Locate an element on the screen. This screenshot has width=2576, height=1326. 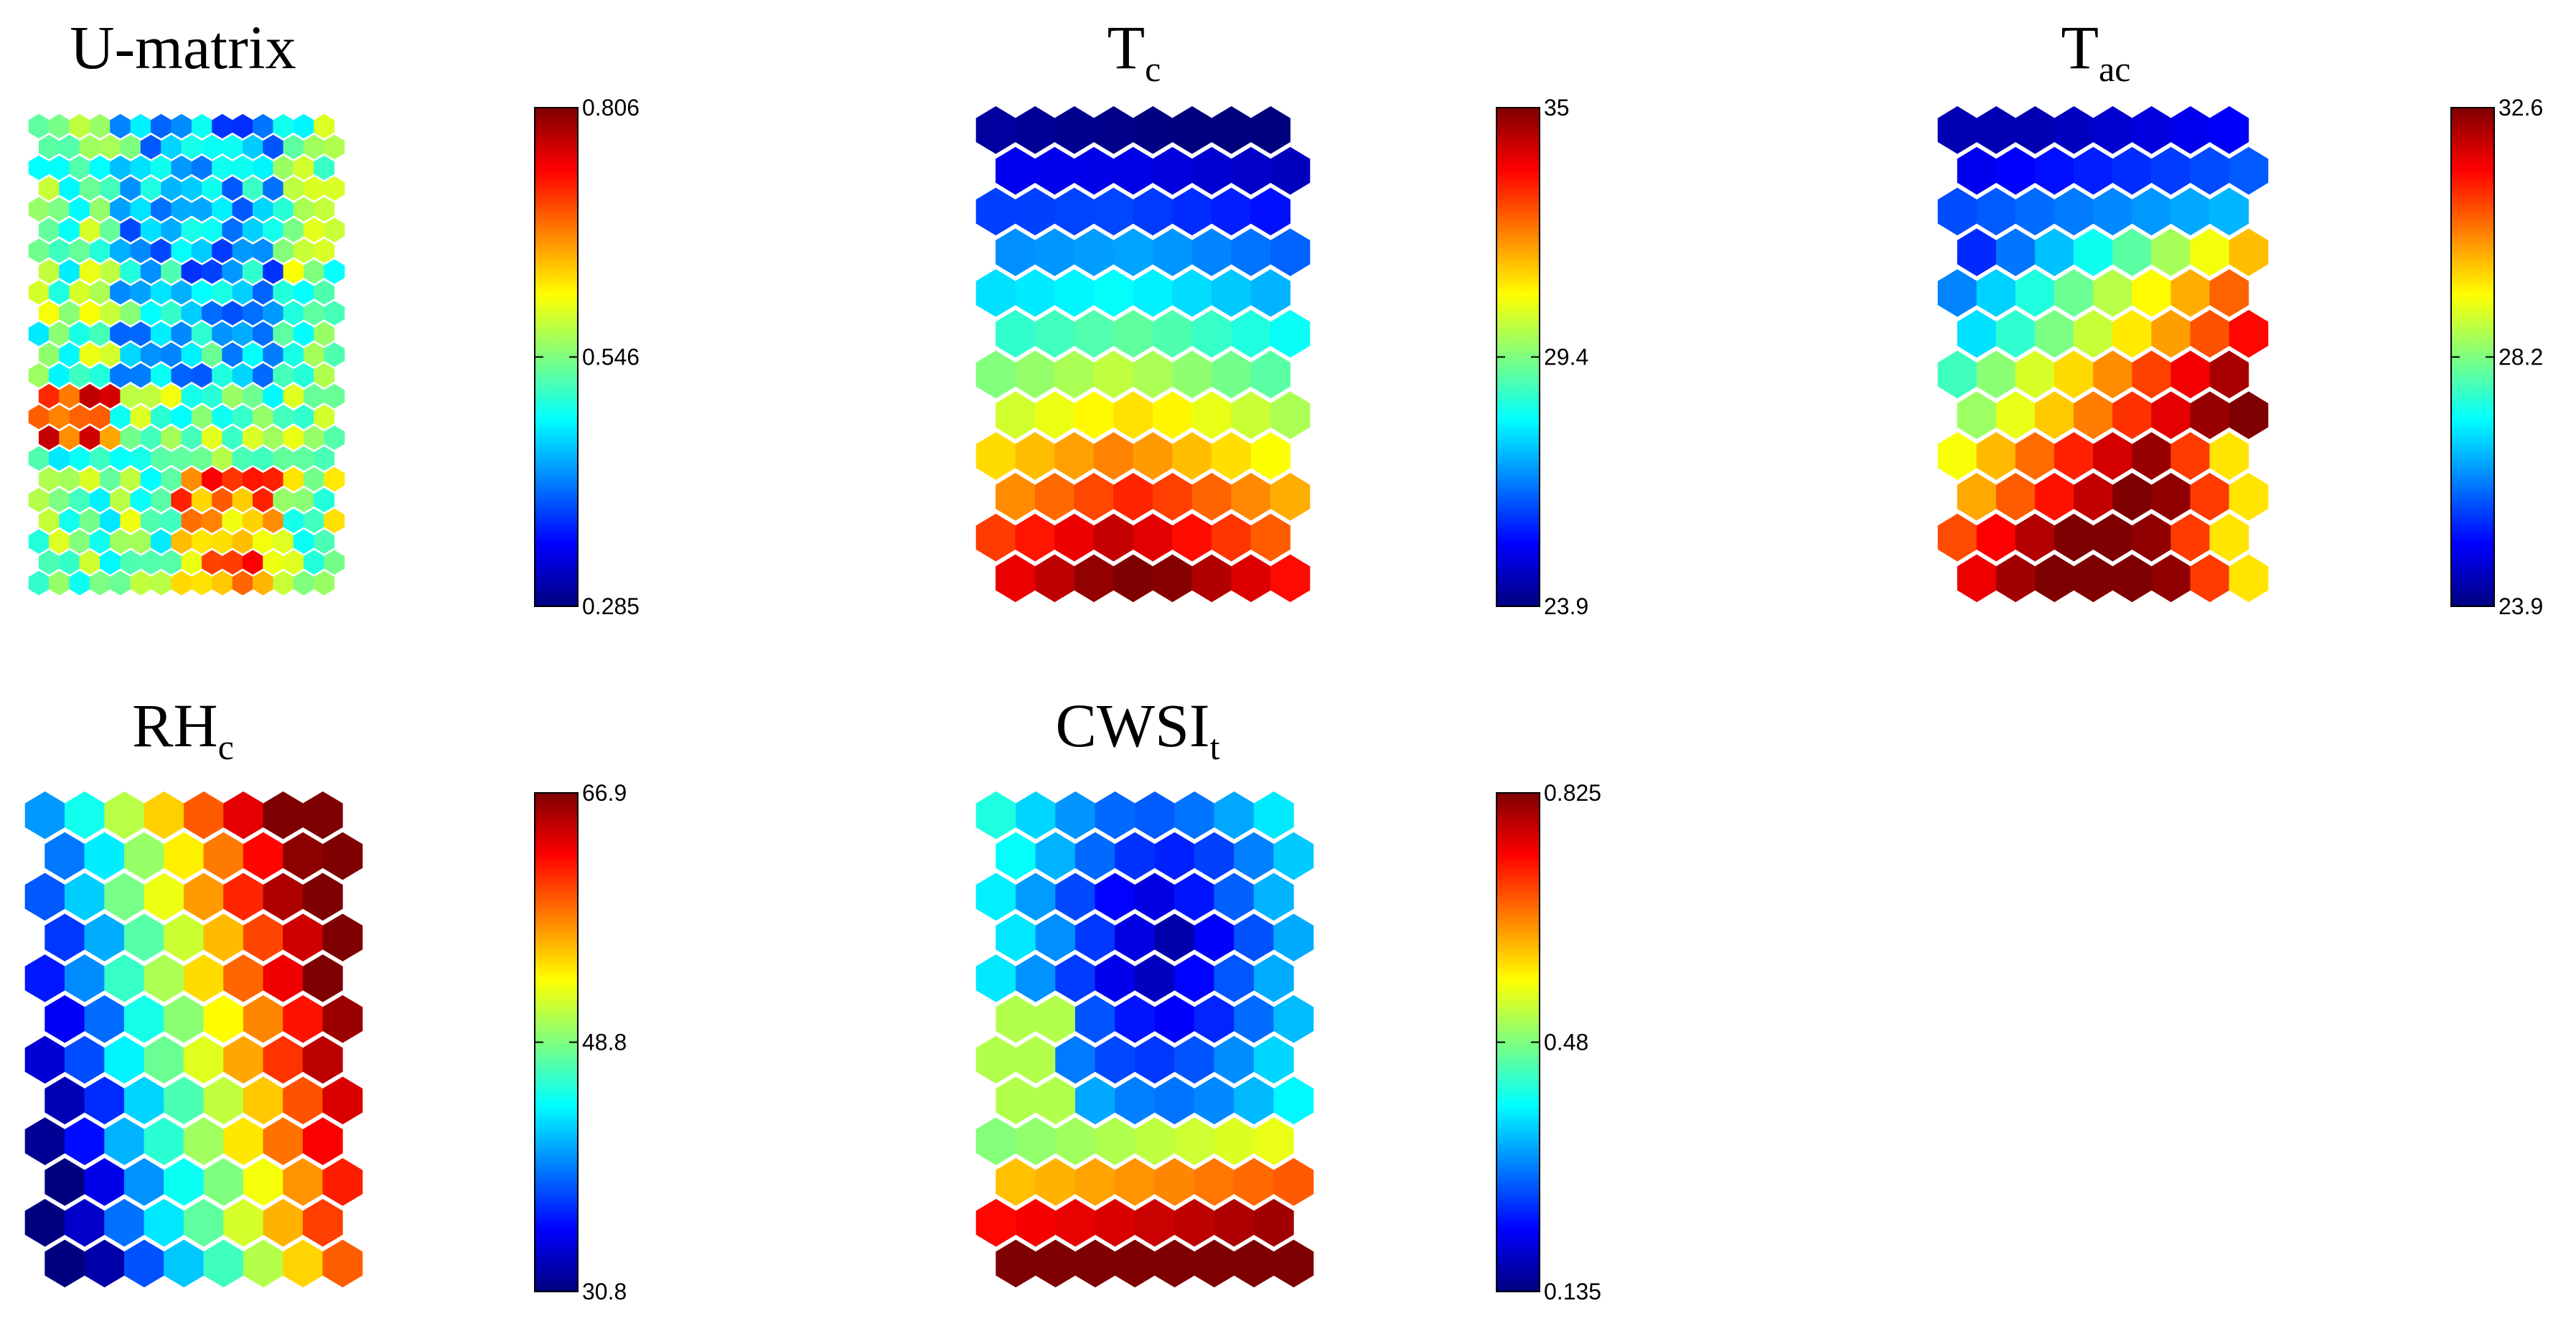
colorbar: 0.806 0.546 0.285 is located at coordinates (587, 357).